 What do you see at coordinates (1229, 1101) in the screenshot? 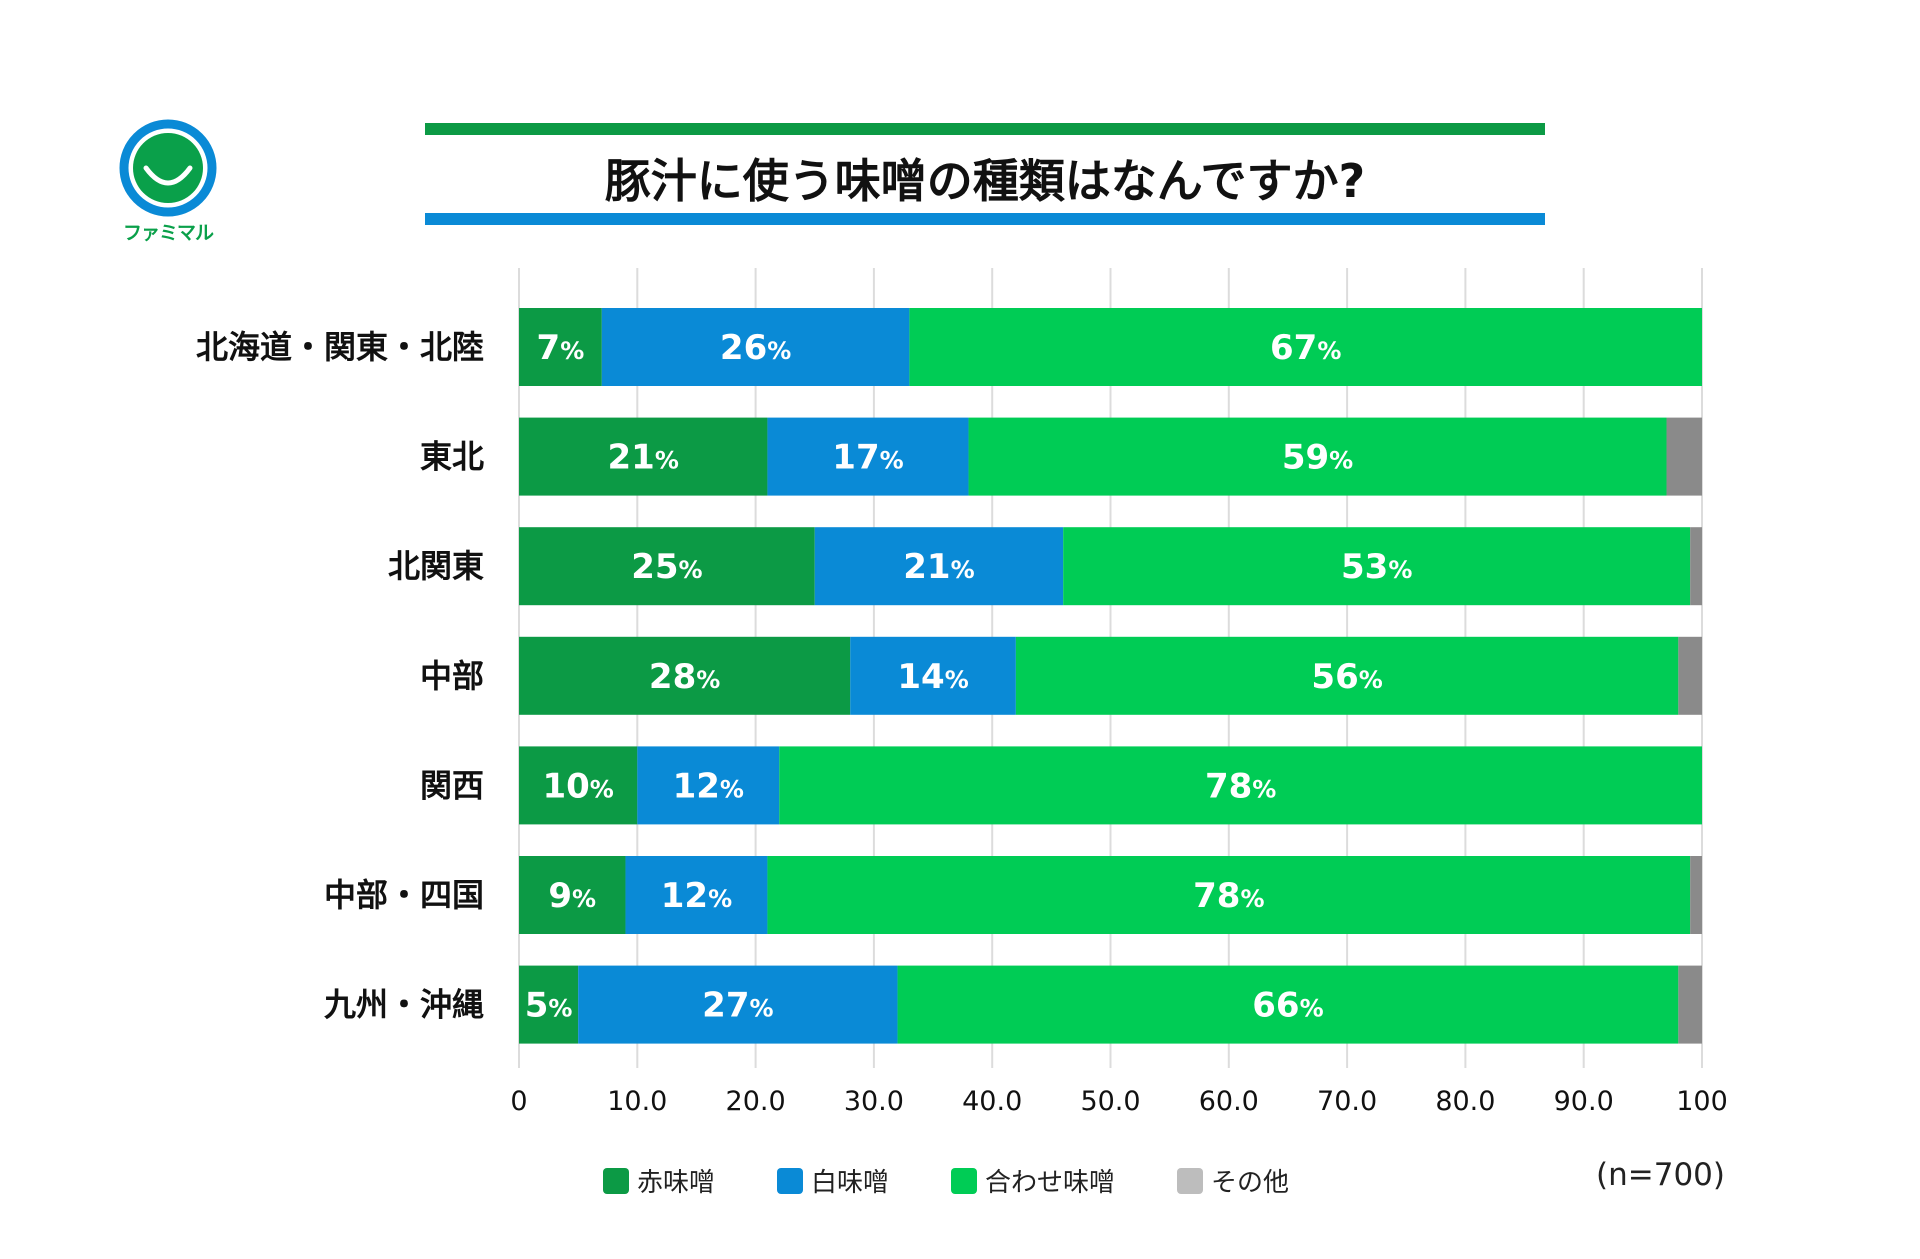
I see `x-tick-label: 60.0` at bounding box center [1229, 1101].